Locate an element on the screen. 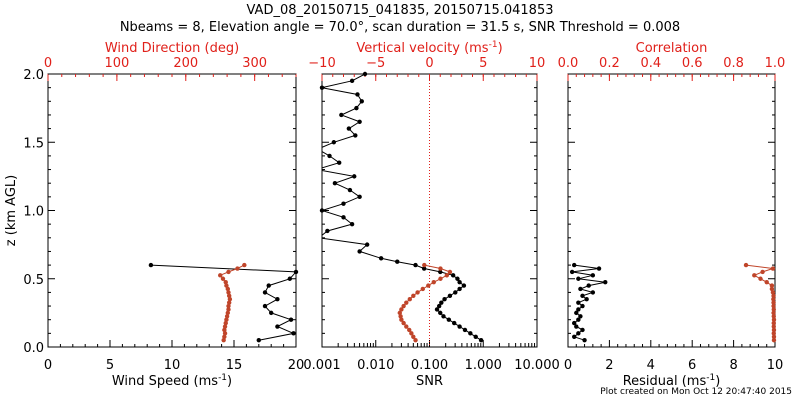 This screenshot has height=400, width=800. panel-vertical_velocity-top-tick-label: 5 is located at coordinates (483, 63).